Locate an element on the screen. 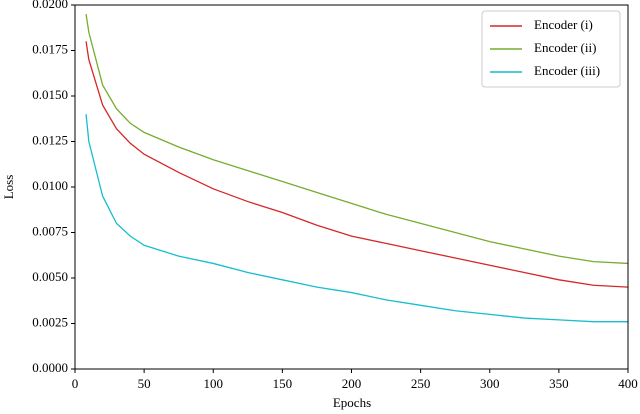 Image resolution: width=640 pixels, height=414 pixels. x-tick-label: 300 is located at coordinates (490, 383).